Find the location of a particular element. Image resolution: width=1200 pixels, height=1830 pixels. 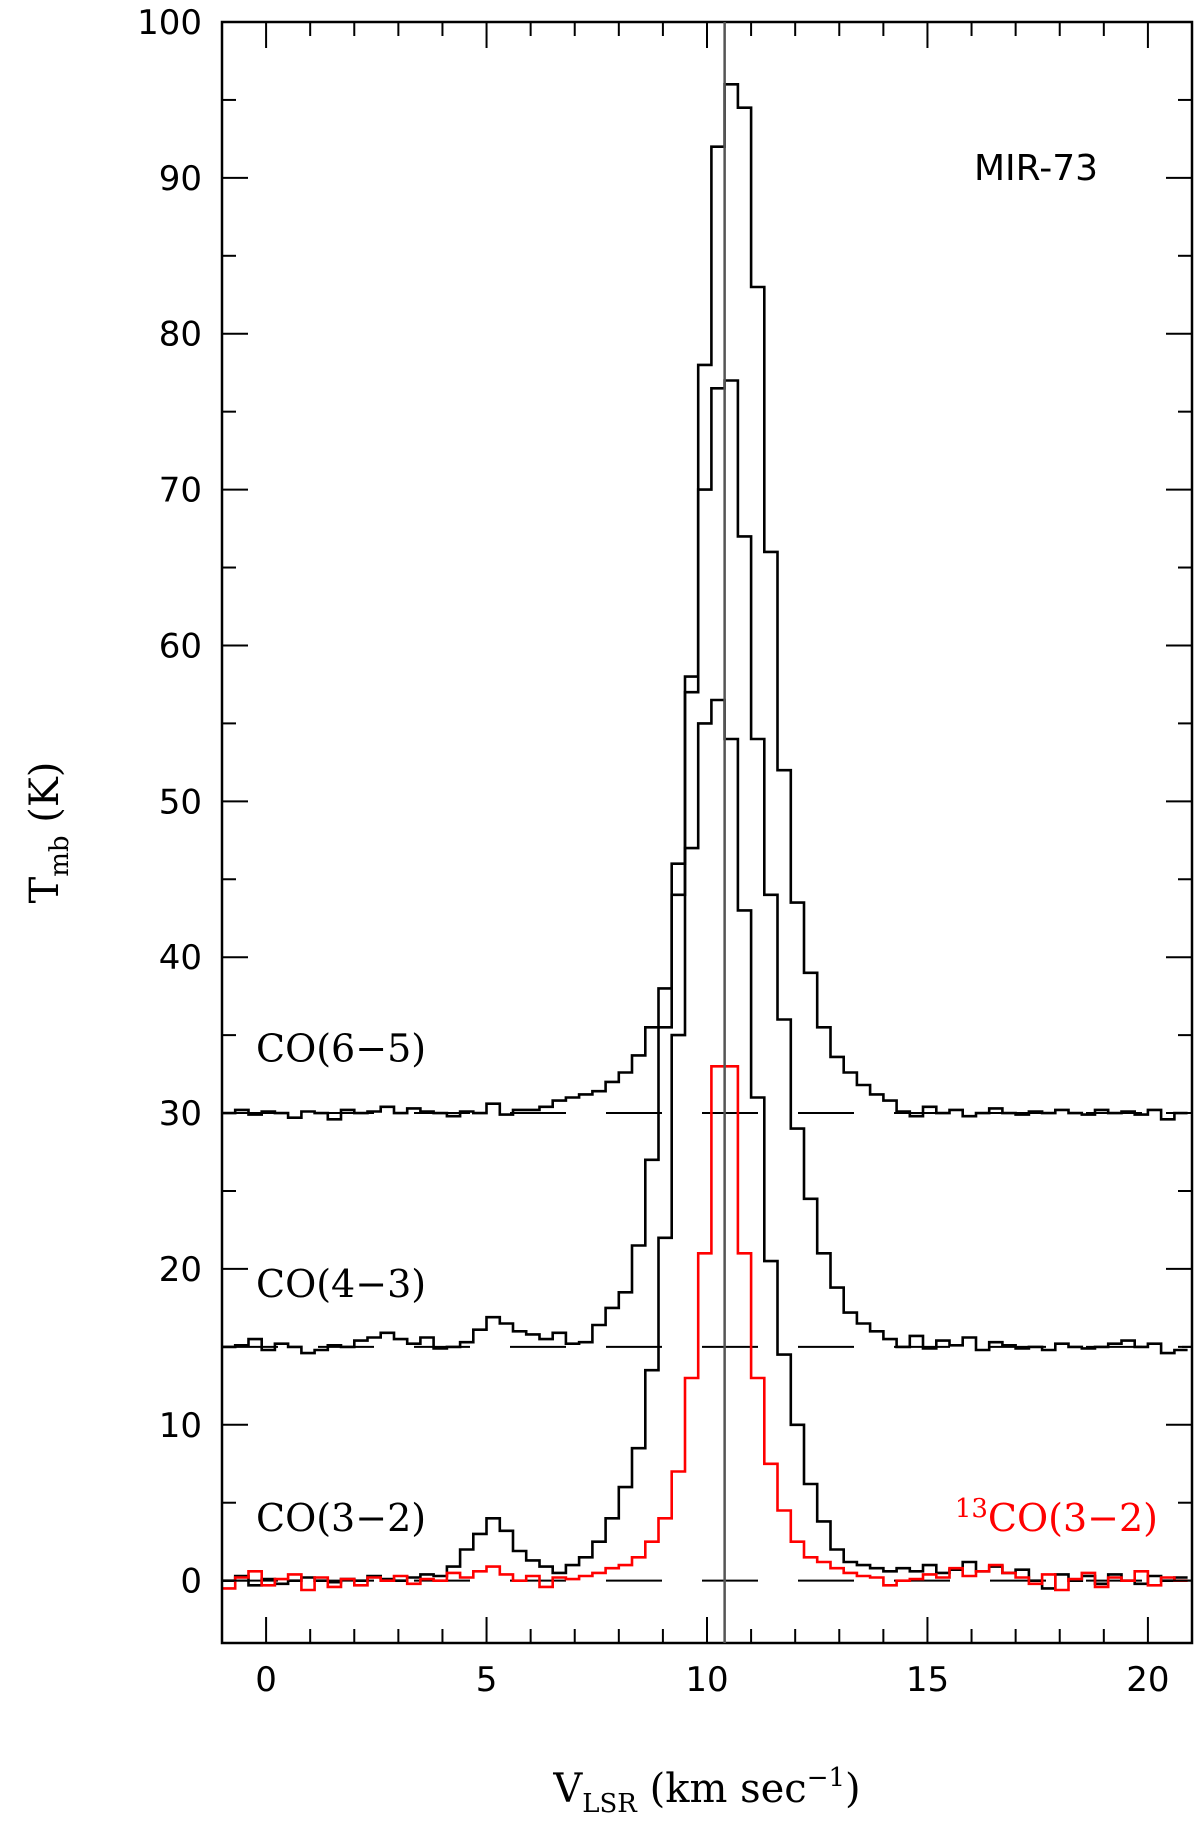

series-label: CO(3−2) is located at coordinates (341, 1518).